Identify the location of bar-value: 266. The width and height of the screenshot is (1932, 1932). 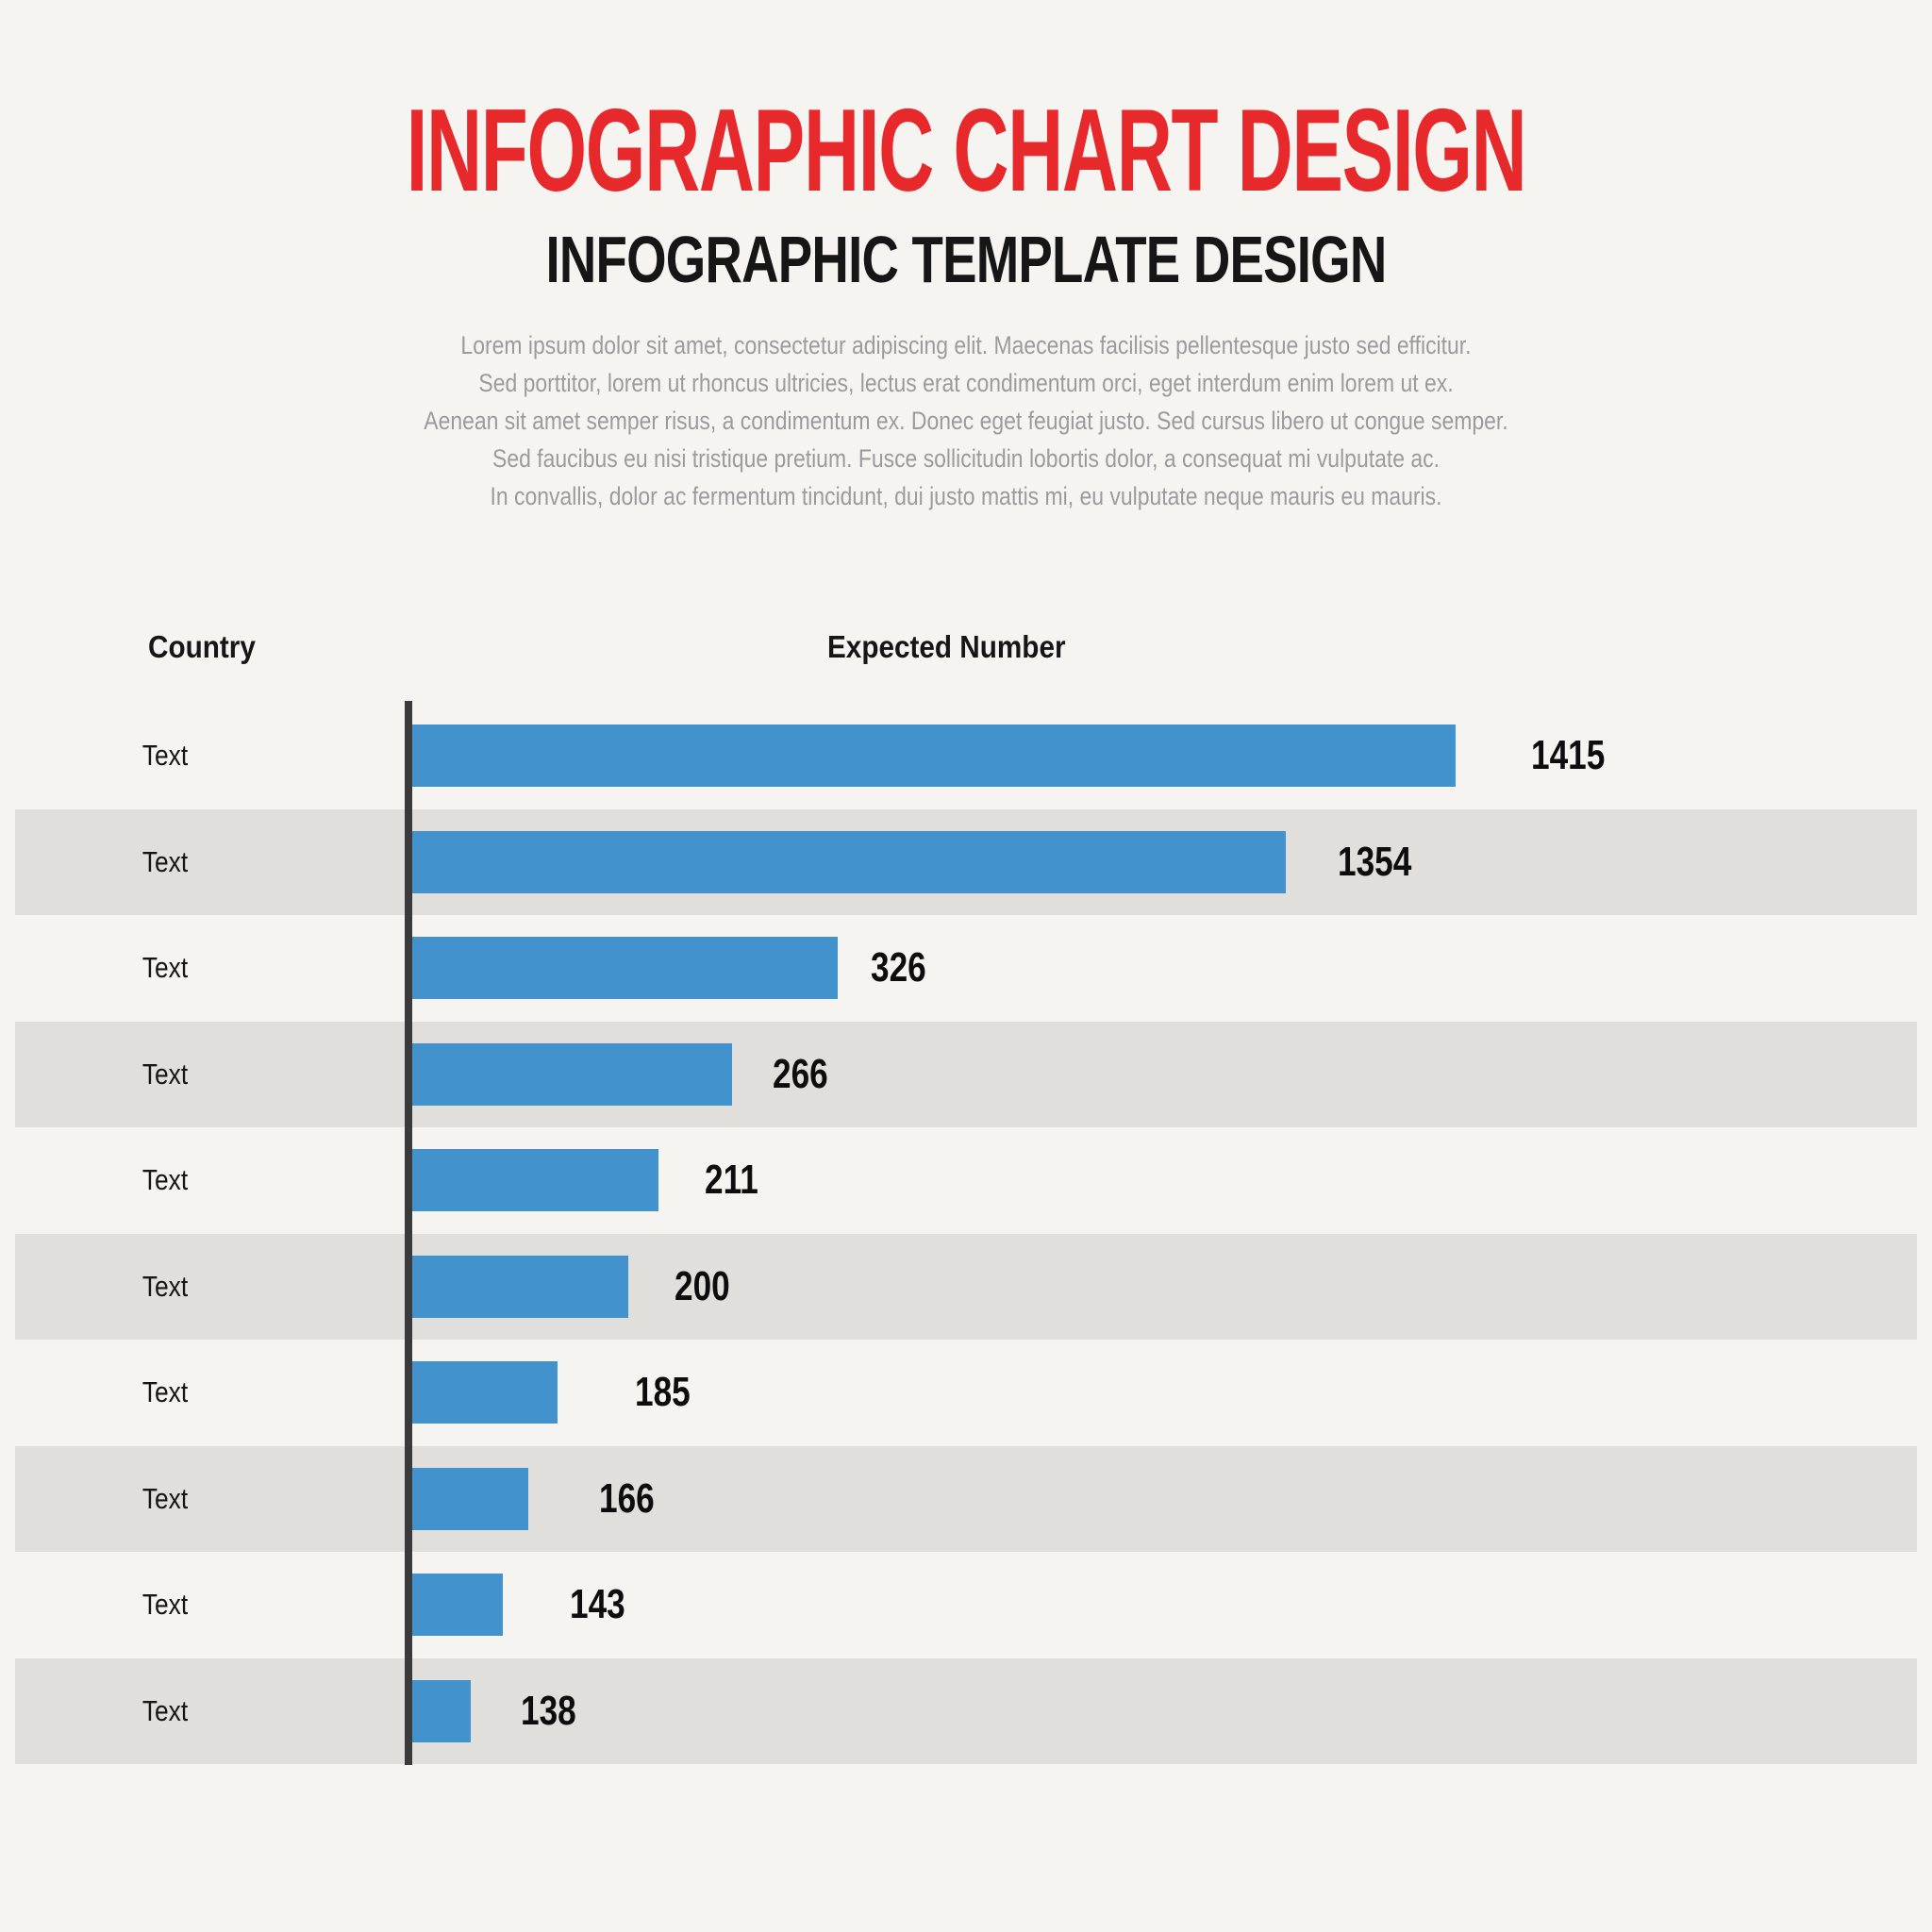
(801, 1074).